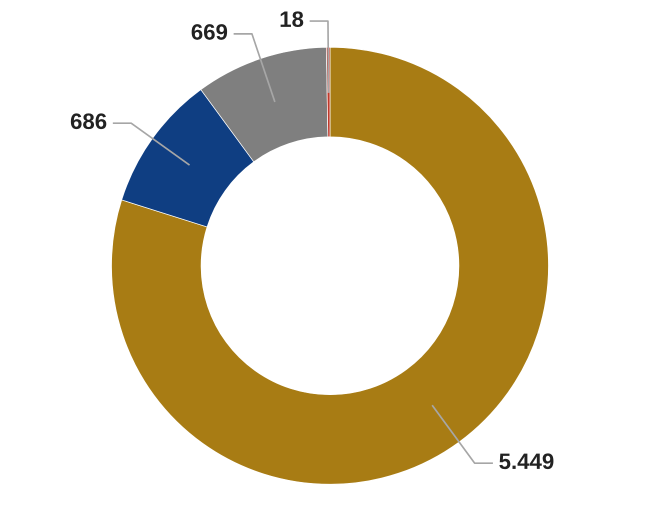 The width and height of the screenshot is (660, 525). Describe the element at coordinates (526, 461) in the screenshot. I see `data-label: 5.449` at that location.